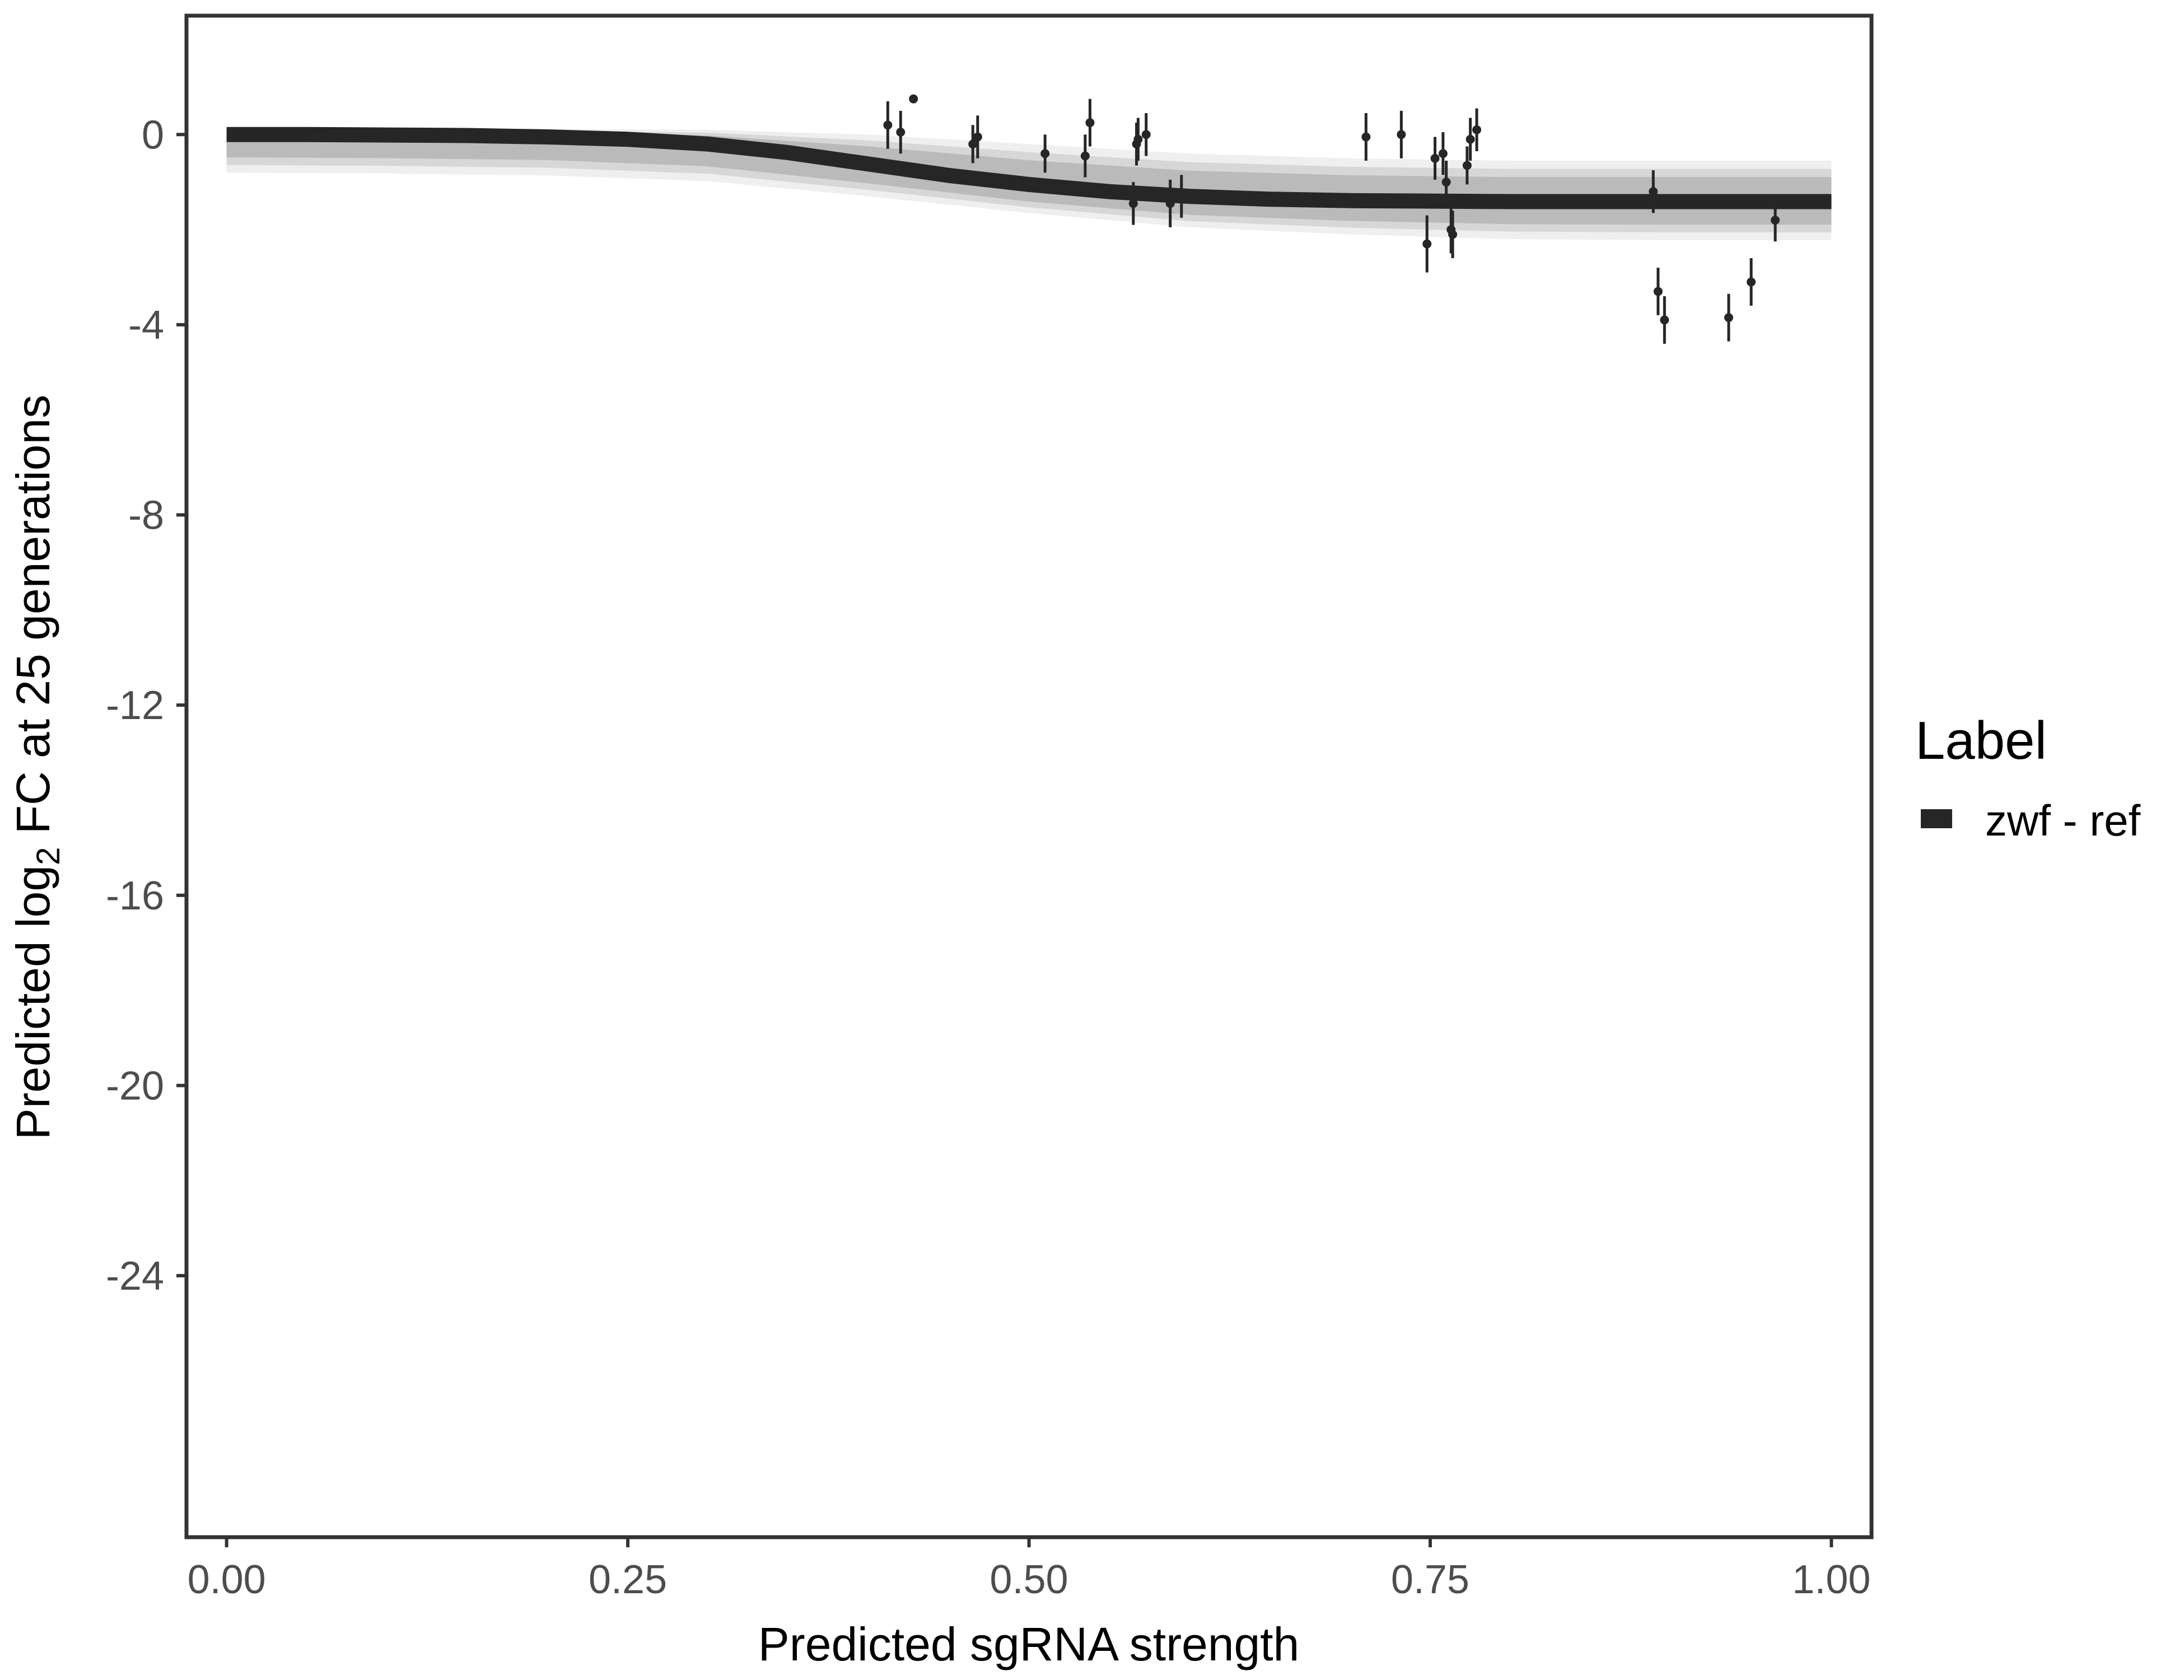  What do you see at coordinates (1831, 1580) in the screenshot?
I see `x-tick-label: 1.00` at bounding box center [1831, 1580].